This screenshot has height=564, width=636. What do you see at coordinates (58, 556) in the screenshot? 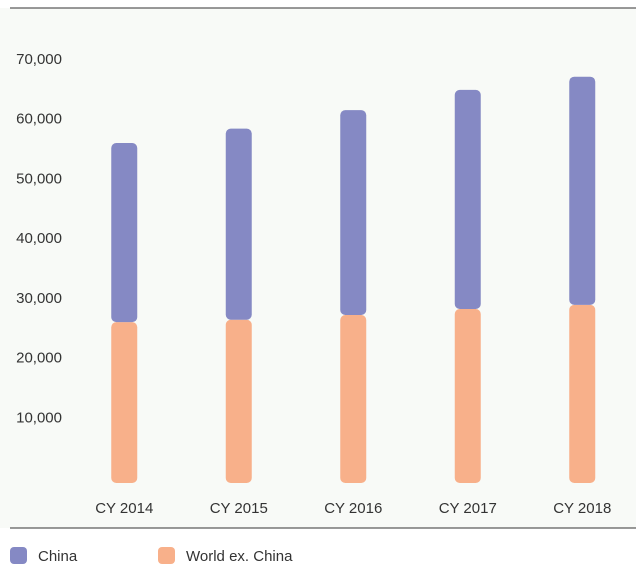
I see `legend-label: China` at bounding box center [58, 556].